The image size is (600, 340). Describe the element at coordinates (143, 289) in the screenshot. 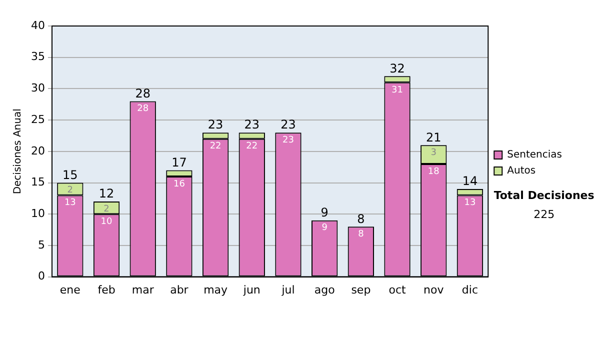

I see `x-tick-label: mar` at that location.